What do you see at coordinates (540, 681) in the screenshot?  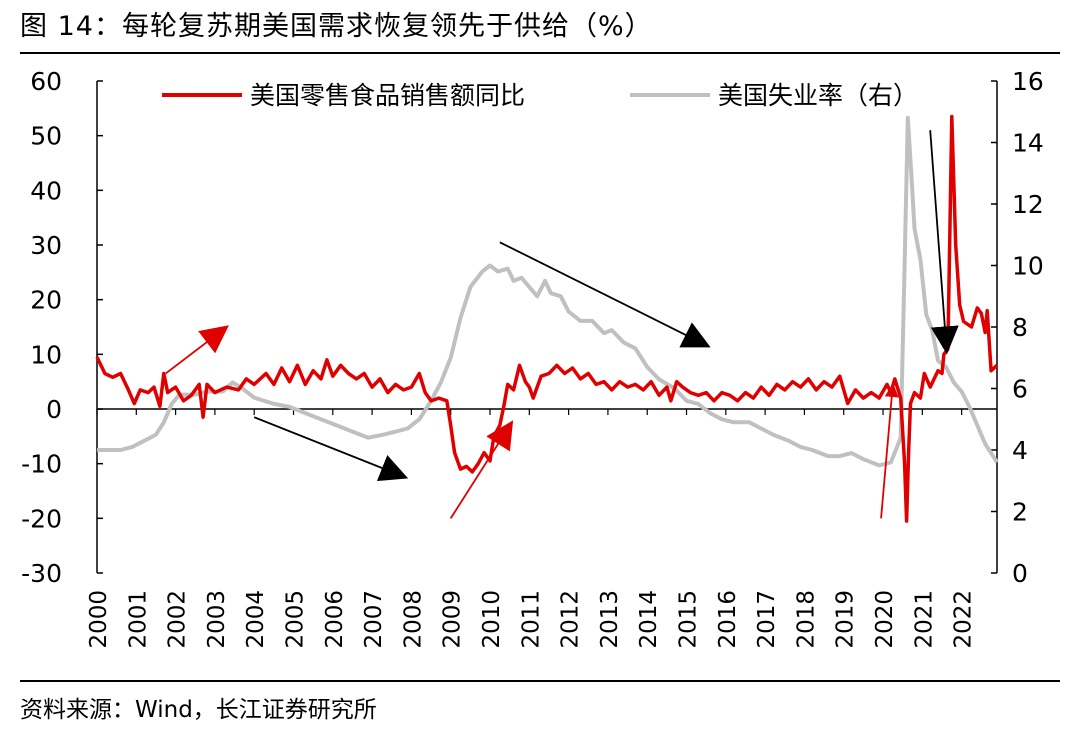 I see `bottom-rule` at bounding box center [540, 681].